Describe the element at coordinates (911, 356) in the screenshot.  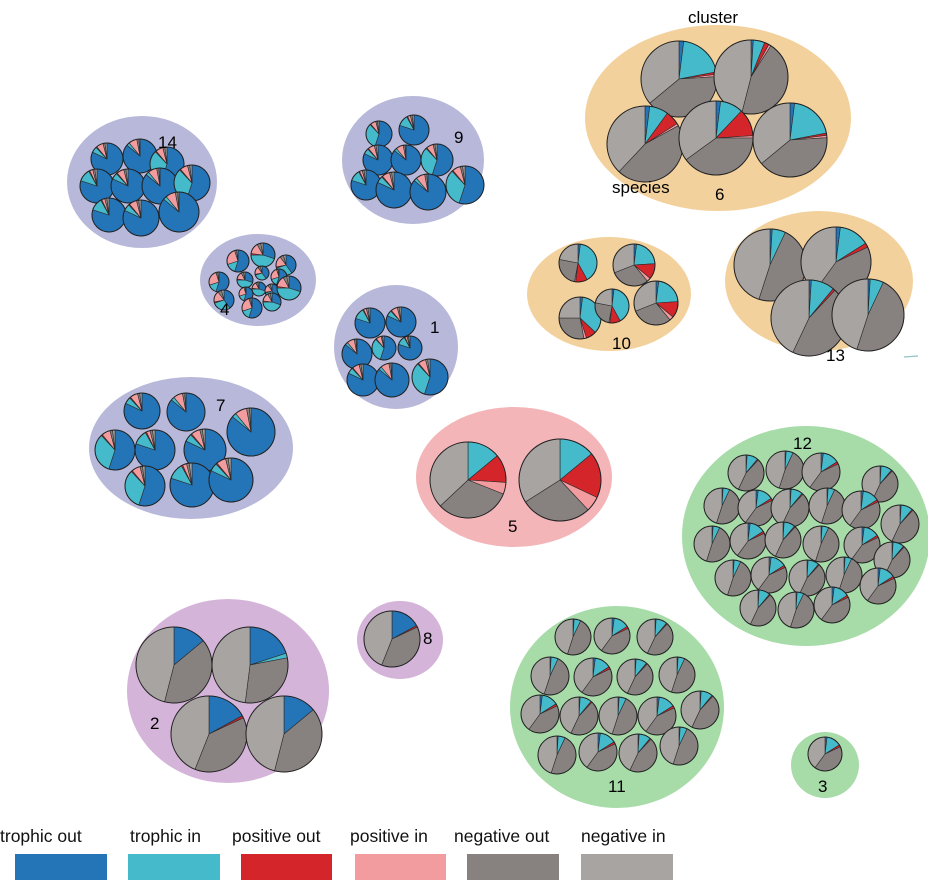
I see `stray-mark` at that location.